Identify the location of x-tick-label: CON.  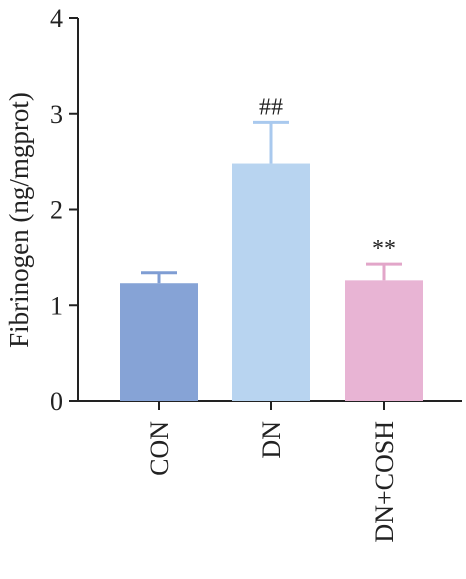
(159, 448).